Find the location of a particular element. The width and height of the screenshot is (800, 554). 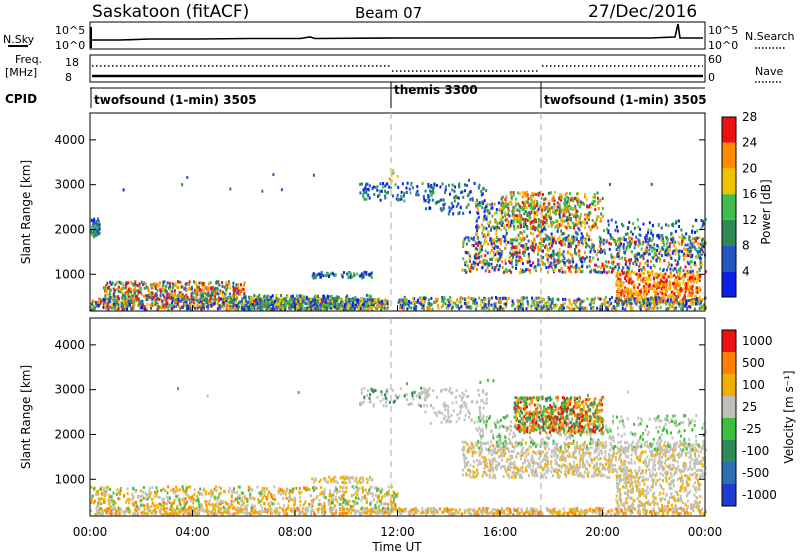

power-colorbar-swatch is located at coordinates (729, 155).